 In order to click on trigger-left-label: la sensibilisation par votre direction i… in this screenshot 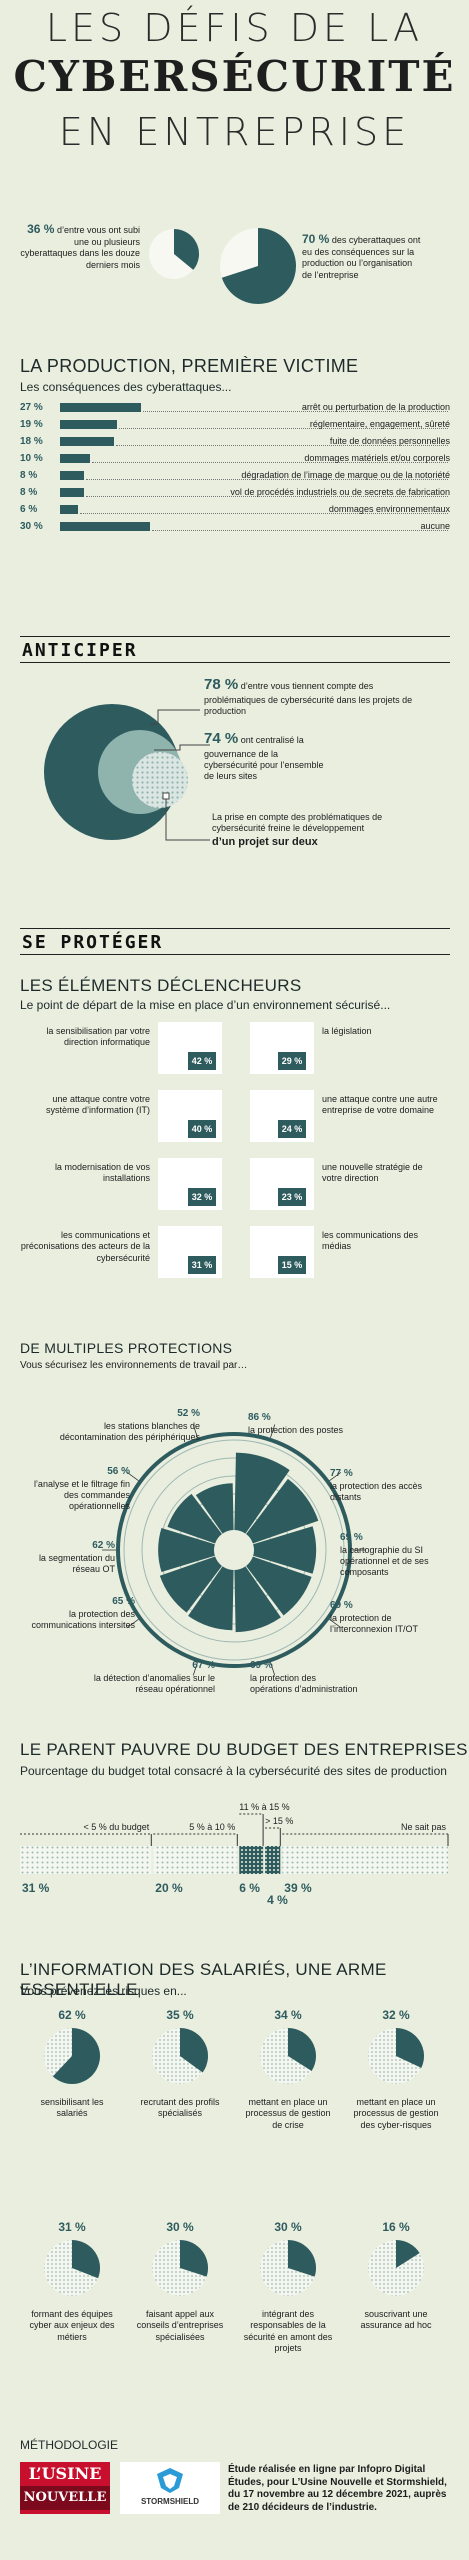, I will do `click(98, 1037)`.